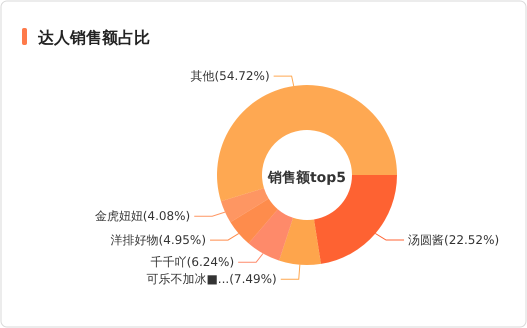  Describe the element at coordinates (93, 37) in the screenshot. I see `chart-title: 达人销售额占比` at that location.